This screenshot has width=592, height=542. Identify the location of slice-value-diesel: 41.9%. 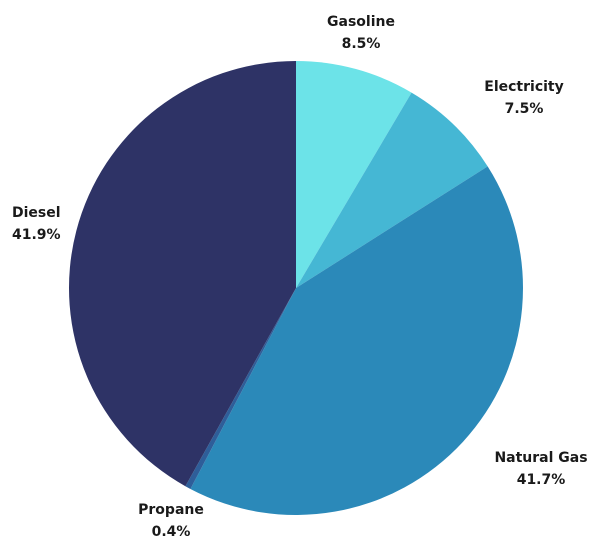
(36, 235).